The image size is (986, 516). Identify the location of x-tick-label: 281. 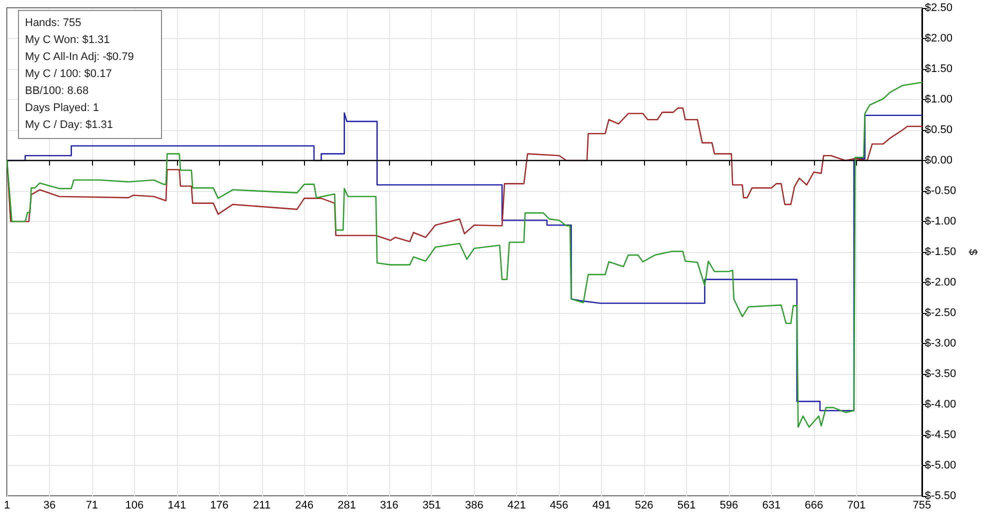
(347, 506).